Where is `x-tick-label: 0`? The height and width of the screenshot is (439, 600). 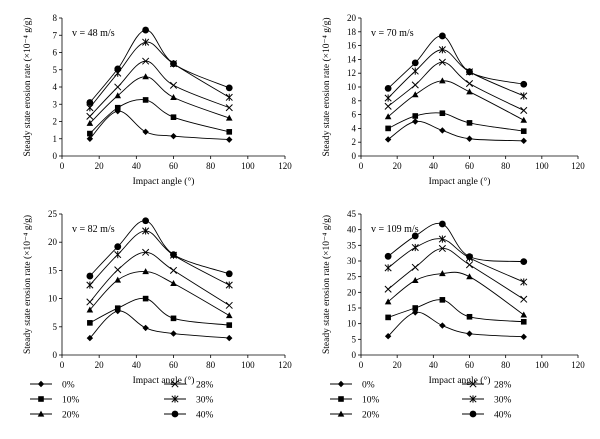
x-tick-label: 0 is located at coordinates (62, 365).